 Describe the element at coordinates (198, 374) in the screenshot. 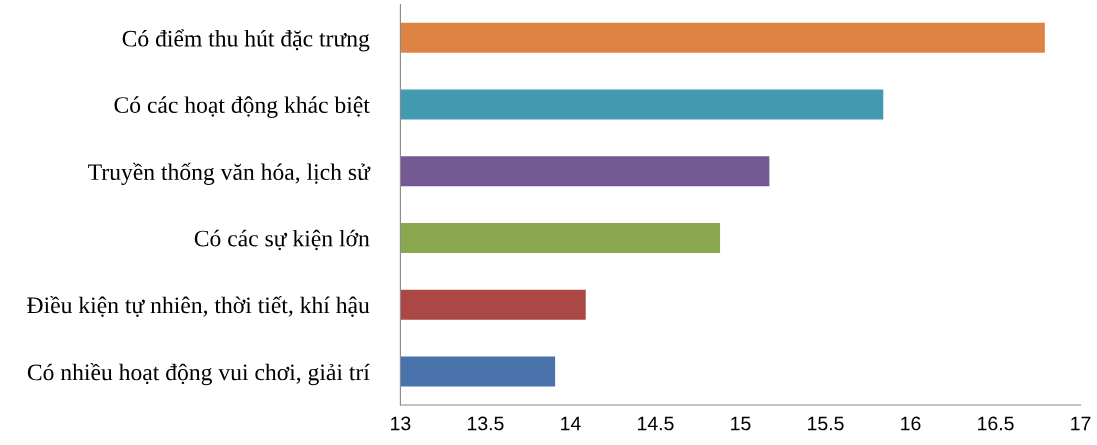

I see `y-tick-label: Có nhiều hoạt động vui chơi, giải trí` at that location.